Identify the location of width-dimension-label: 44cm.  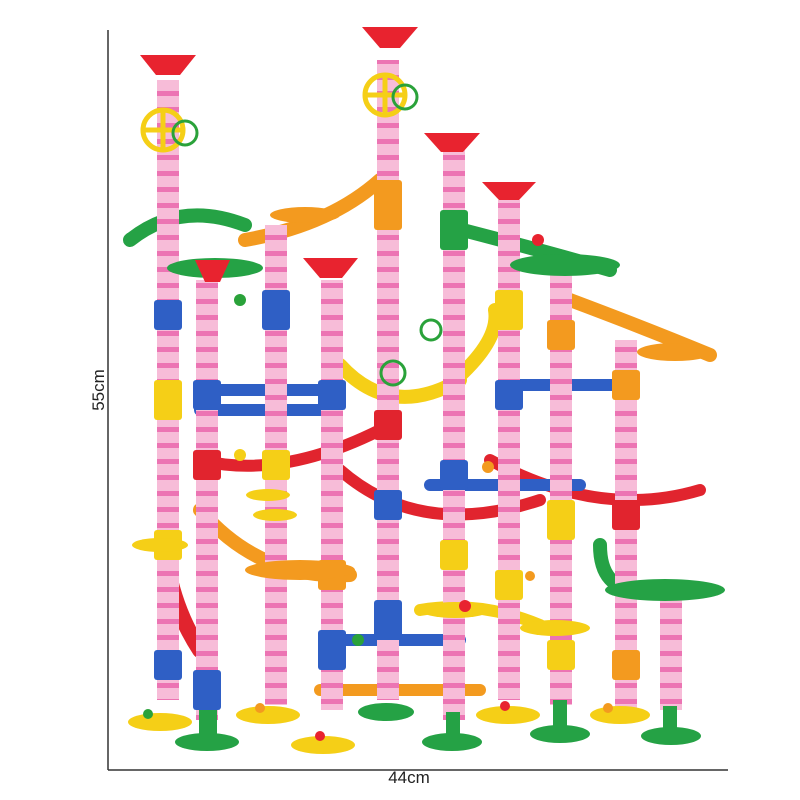
(409, 777).